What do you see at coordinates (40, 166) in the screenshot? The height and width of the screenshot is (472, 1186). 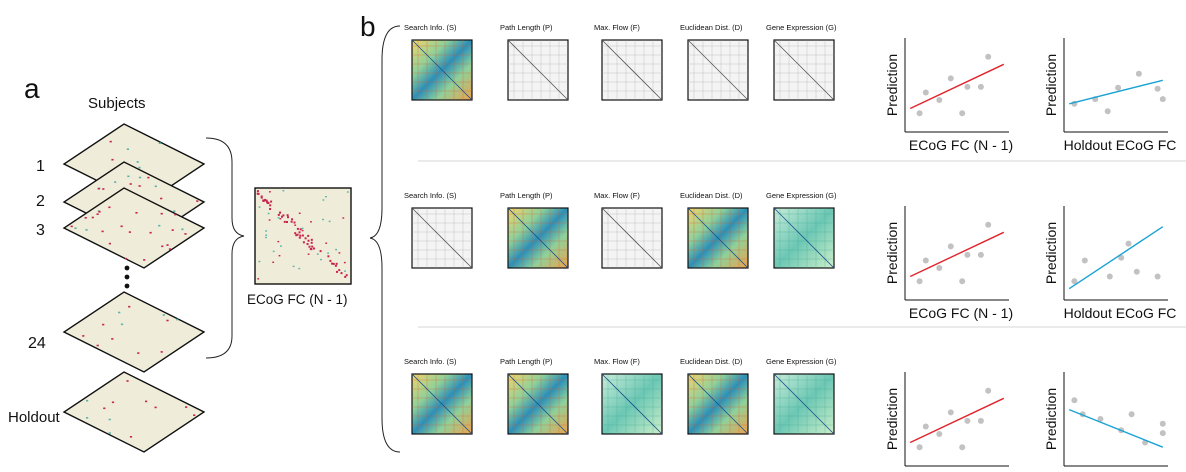 I see `layer-label-1: 1` at bounding box center [40, 166].